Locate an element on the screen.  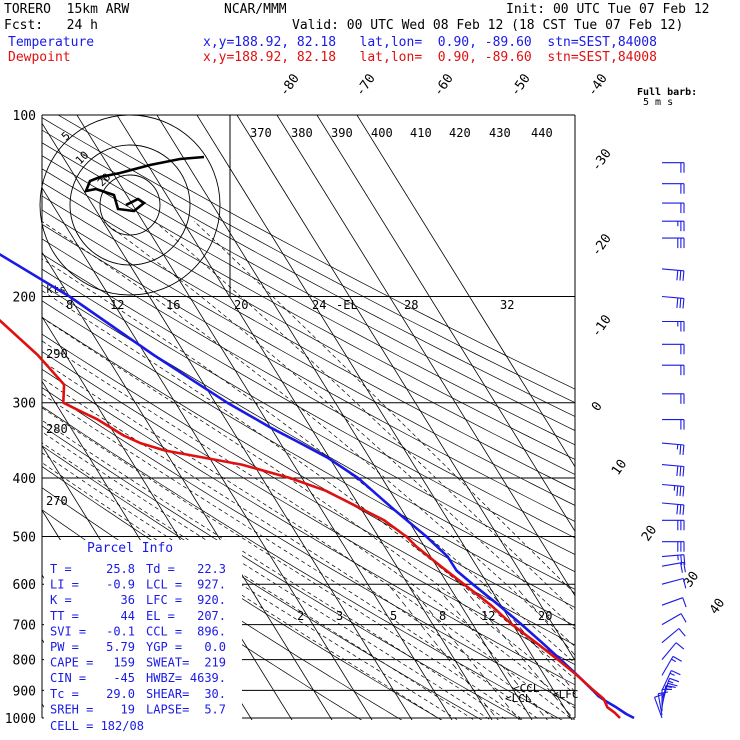
wind-scale-tick: 24 is located at coordinates (319, 305).